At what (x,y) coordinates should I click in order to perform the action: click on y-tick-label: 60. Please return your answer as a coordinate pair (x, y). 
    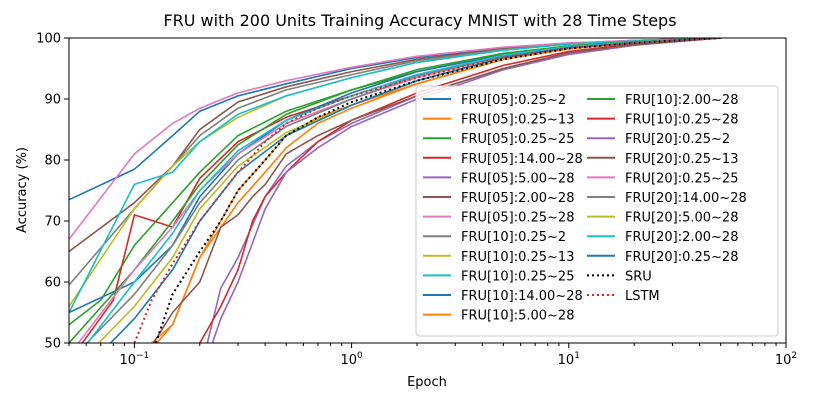
    Looking at the image, I should click on (52, 283).